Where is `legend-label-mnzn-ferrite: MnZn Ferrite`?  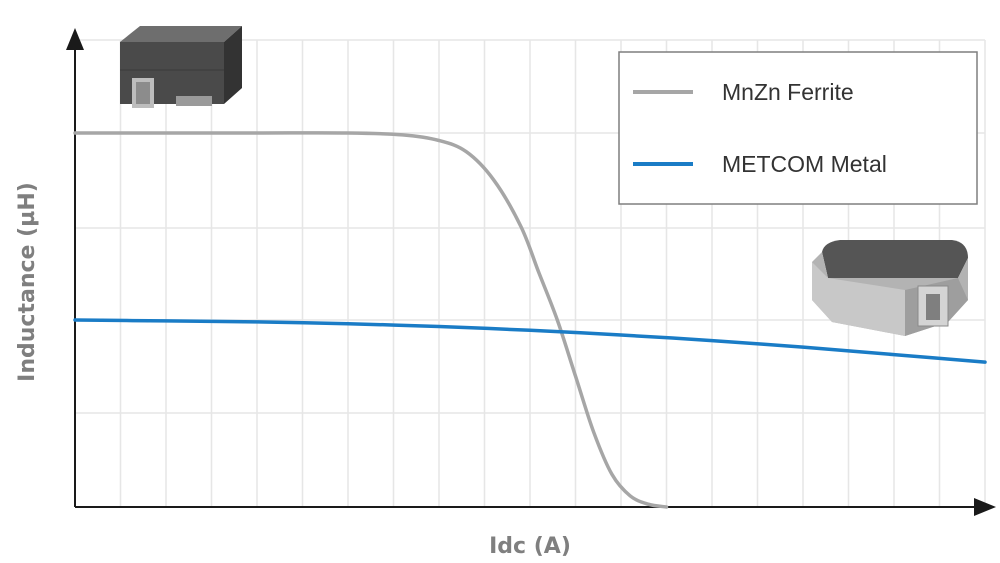 legend-label-mnzn-ferrite: MnZn Ferrite is located at coordinates (788, 92).